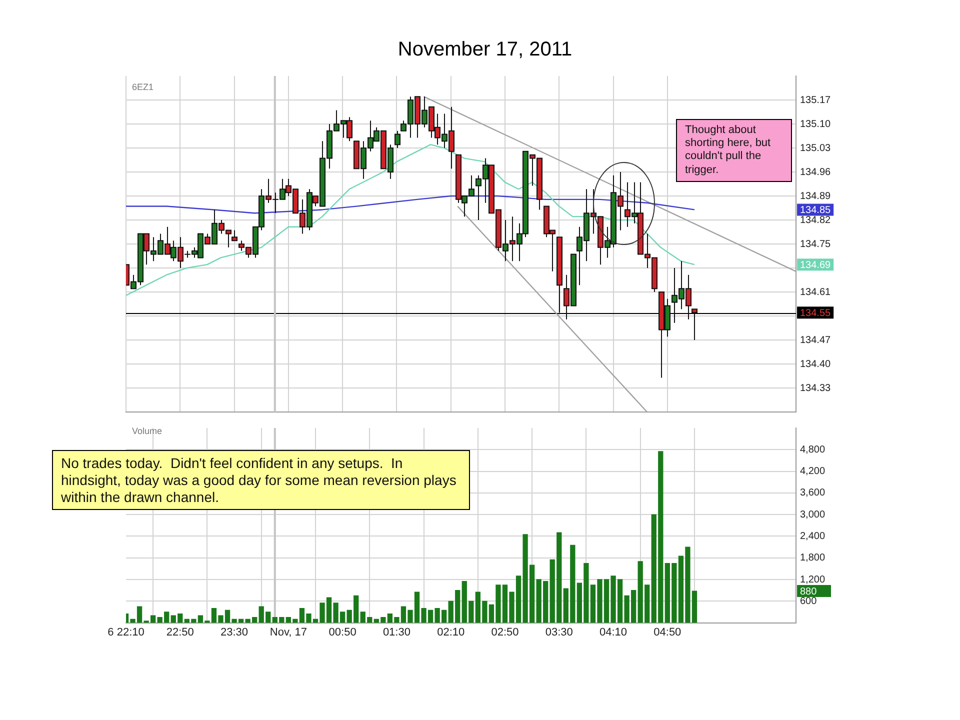  I want to click on y-tick-label: 134.96, so click(816, 172).